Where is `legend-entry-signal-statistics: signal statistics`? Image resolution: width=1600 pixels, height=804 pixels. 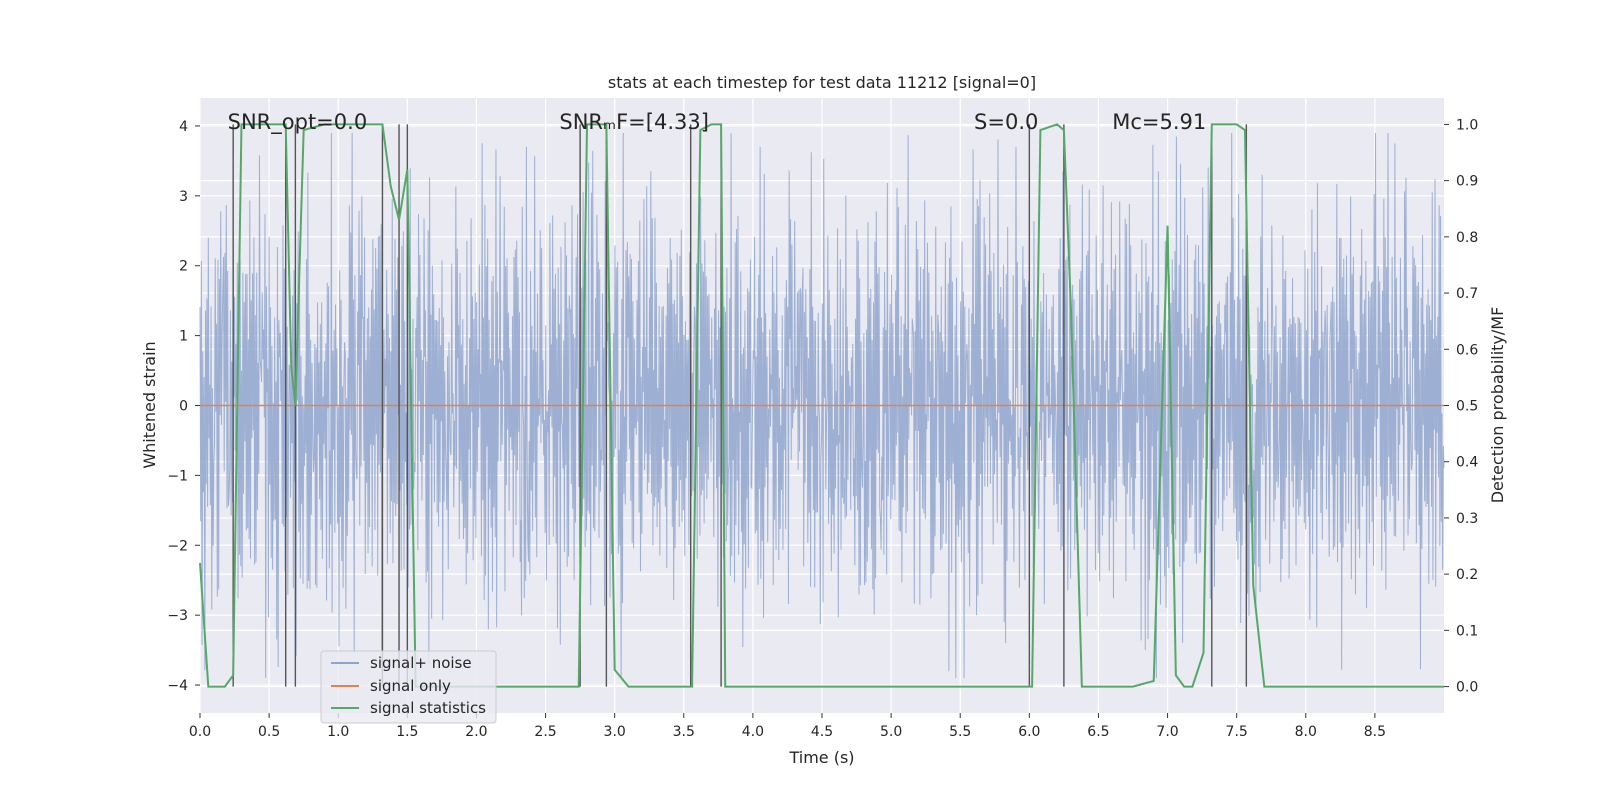 legend-entry-signal-statistics: signal statistics is located at coordinates (428, 708).